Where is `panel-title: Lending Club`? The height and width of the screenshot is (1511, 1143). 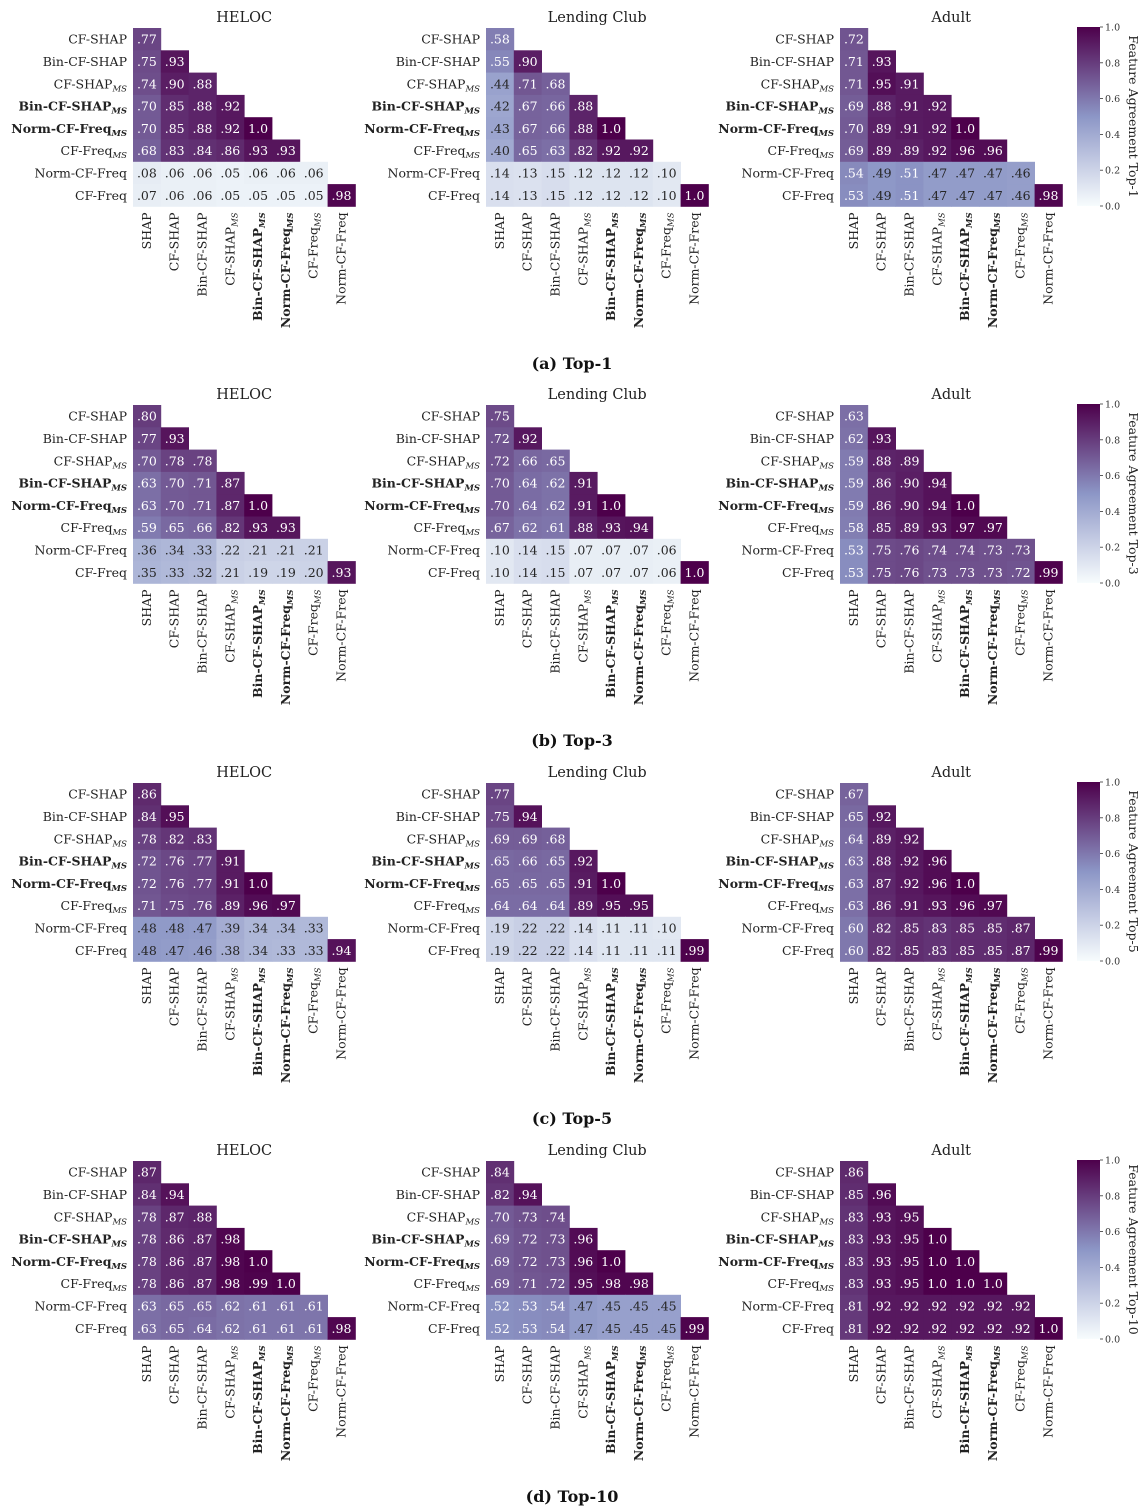
panel-title: Lending Club is located at coordinates (597, 773).